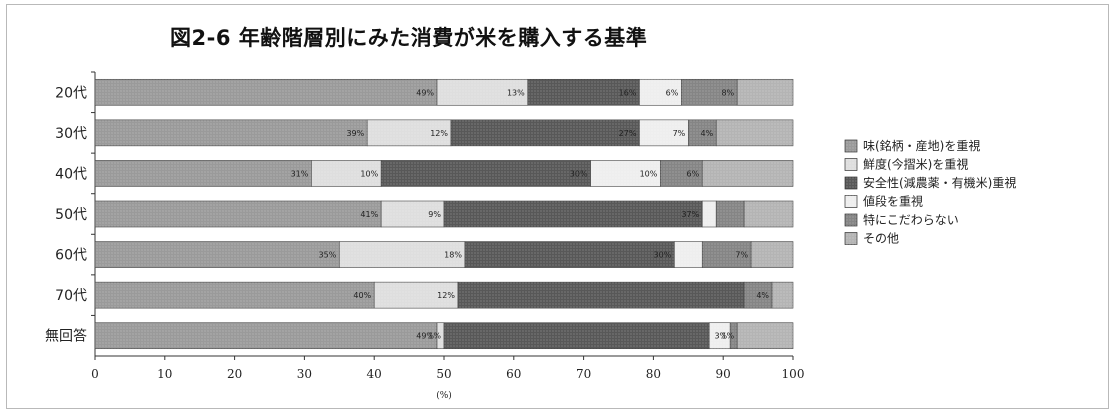 This screenshot has width=1113, height=414. I want to click on data-label: 18%, so click(453, 255).